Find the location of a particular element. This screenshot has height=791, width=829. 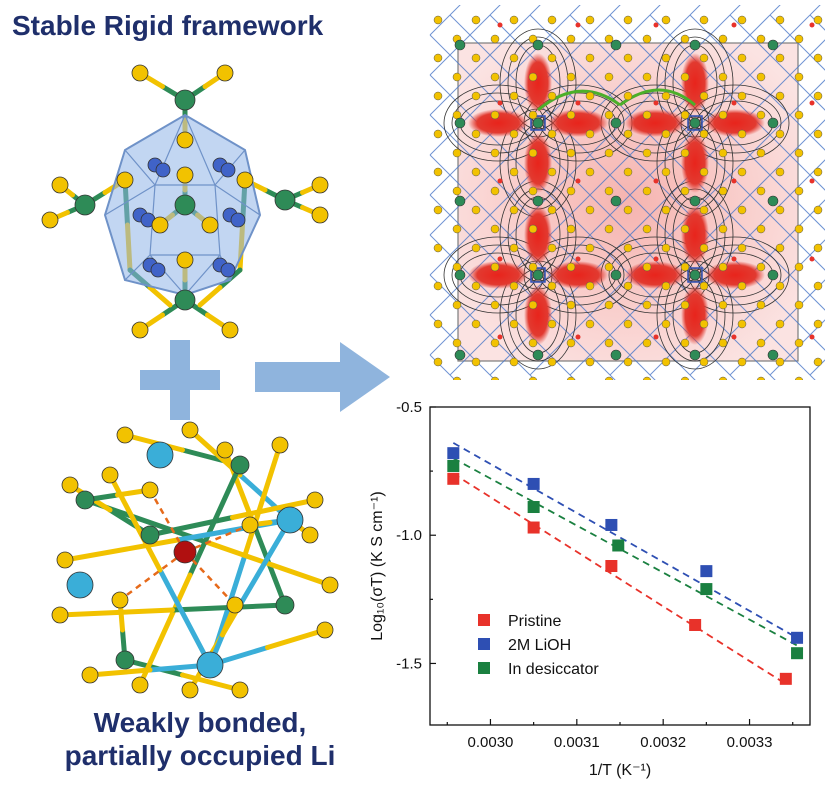

li-site-marker is located at coordinates (695, 123).